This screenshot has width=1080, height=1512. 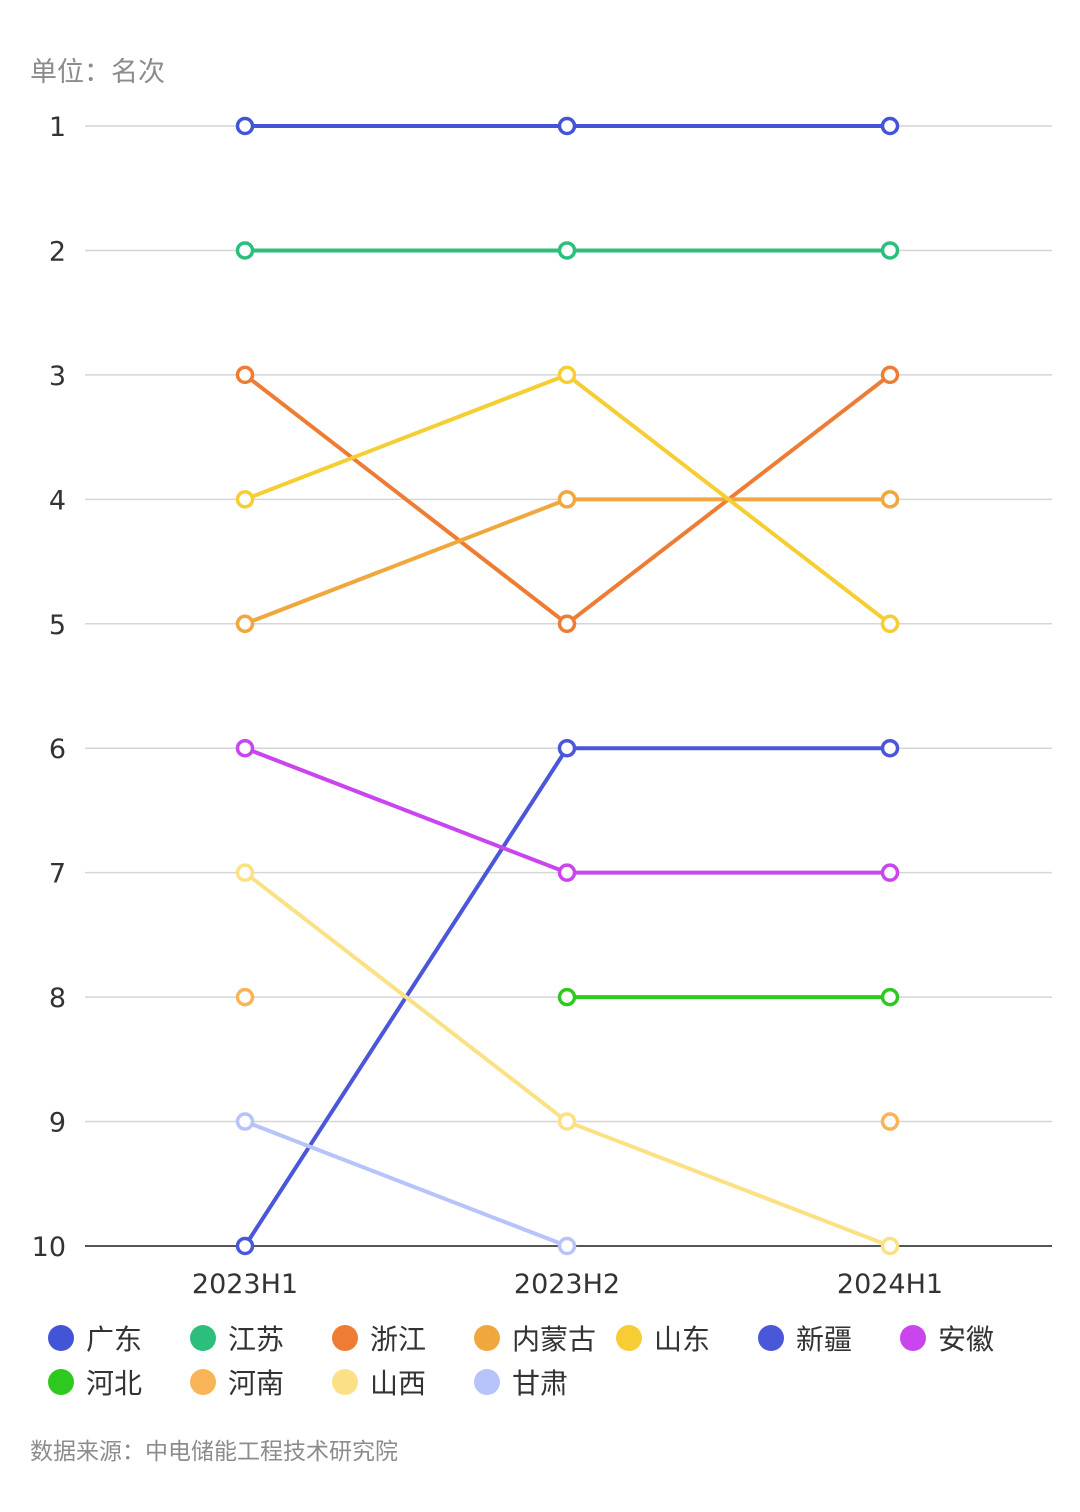 I want to click on legend-item: 山东, so click(x=687, y=1338).